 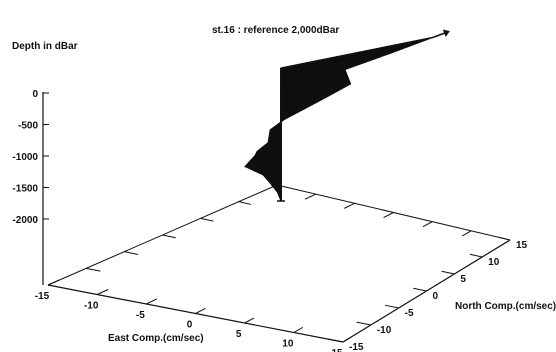 What do you see at coordinates (156, 338) in the screenshot?
I see `x-axis-label: East Comp.(cm/sec)` at bounding box center [156, 338].